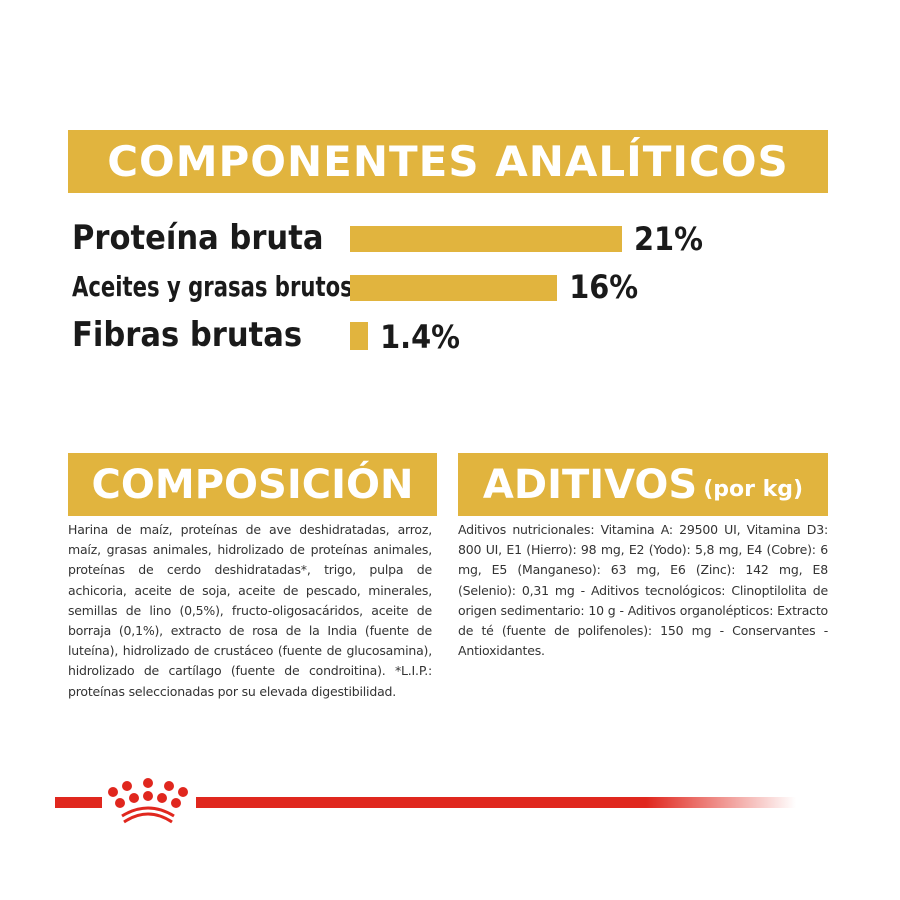  Describe the element at coordinates (496, 802) in the screenshot. I see `brand-line-right` at that location.